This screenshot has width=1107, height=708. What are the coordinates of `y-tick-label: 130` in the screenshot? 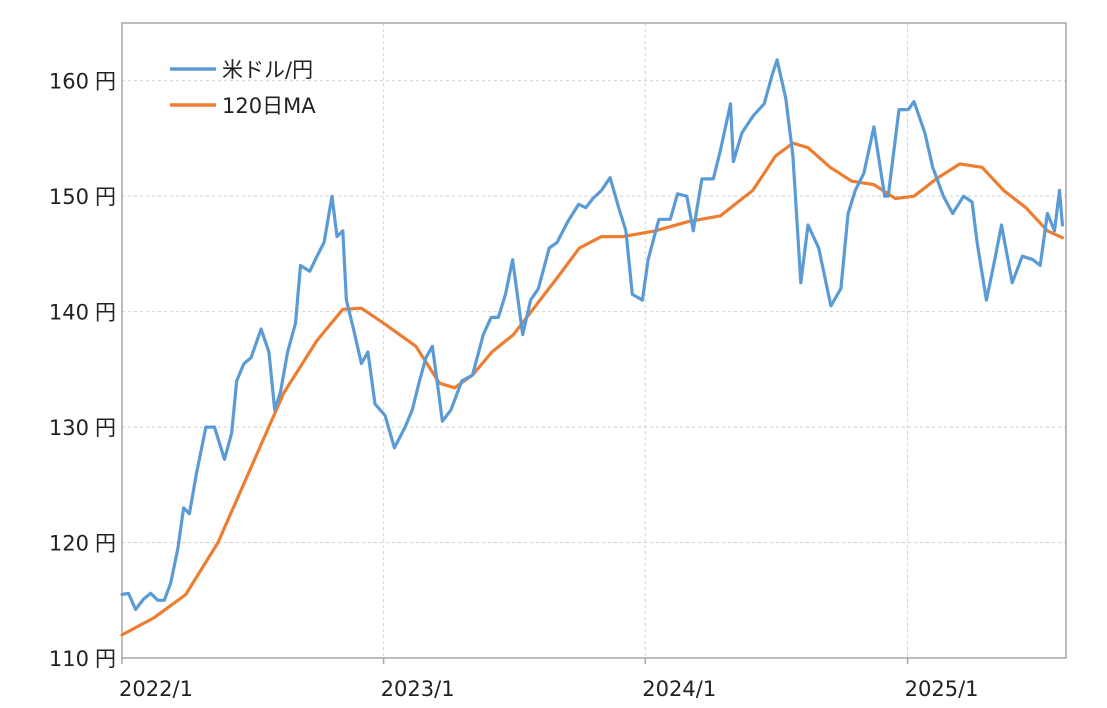 It's located at (69, 428).